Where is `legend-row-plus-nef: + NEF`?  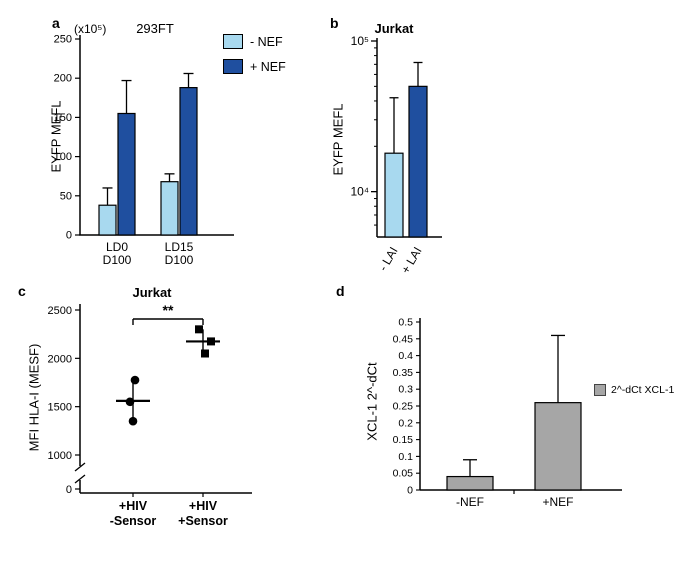 legend-row-plus-nef: + NEF is located at coordinates (254, 66).